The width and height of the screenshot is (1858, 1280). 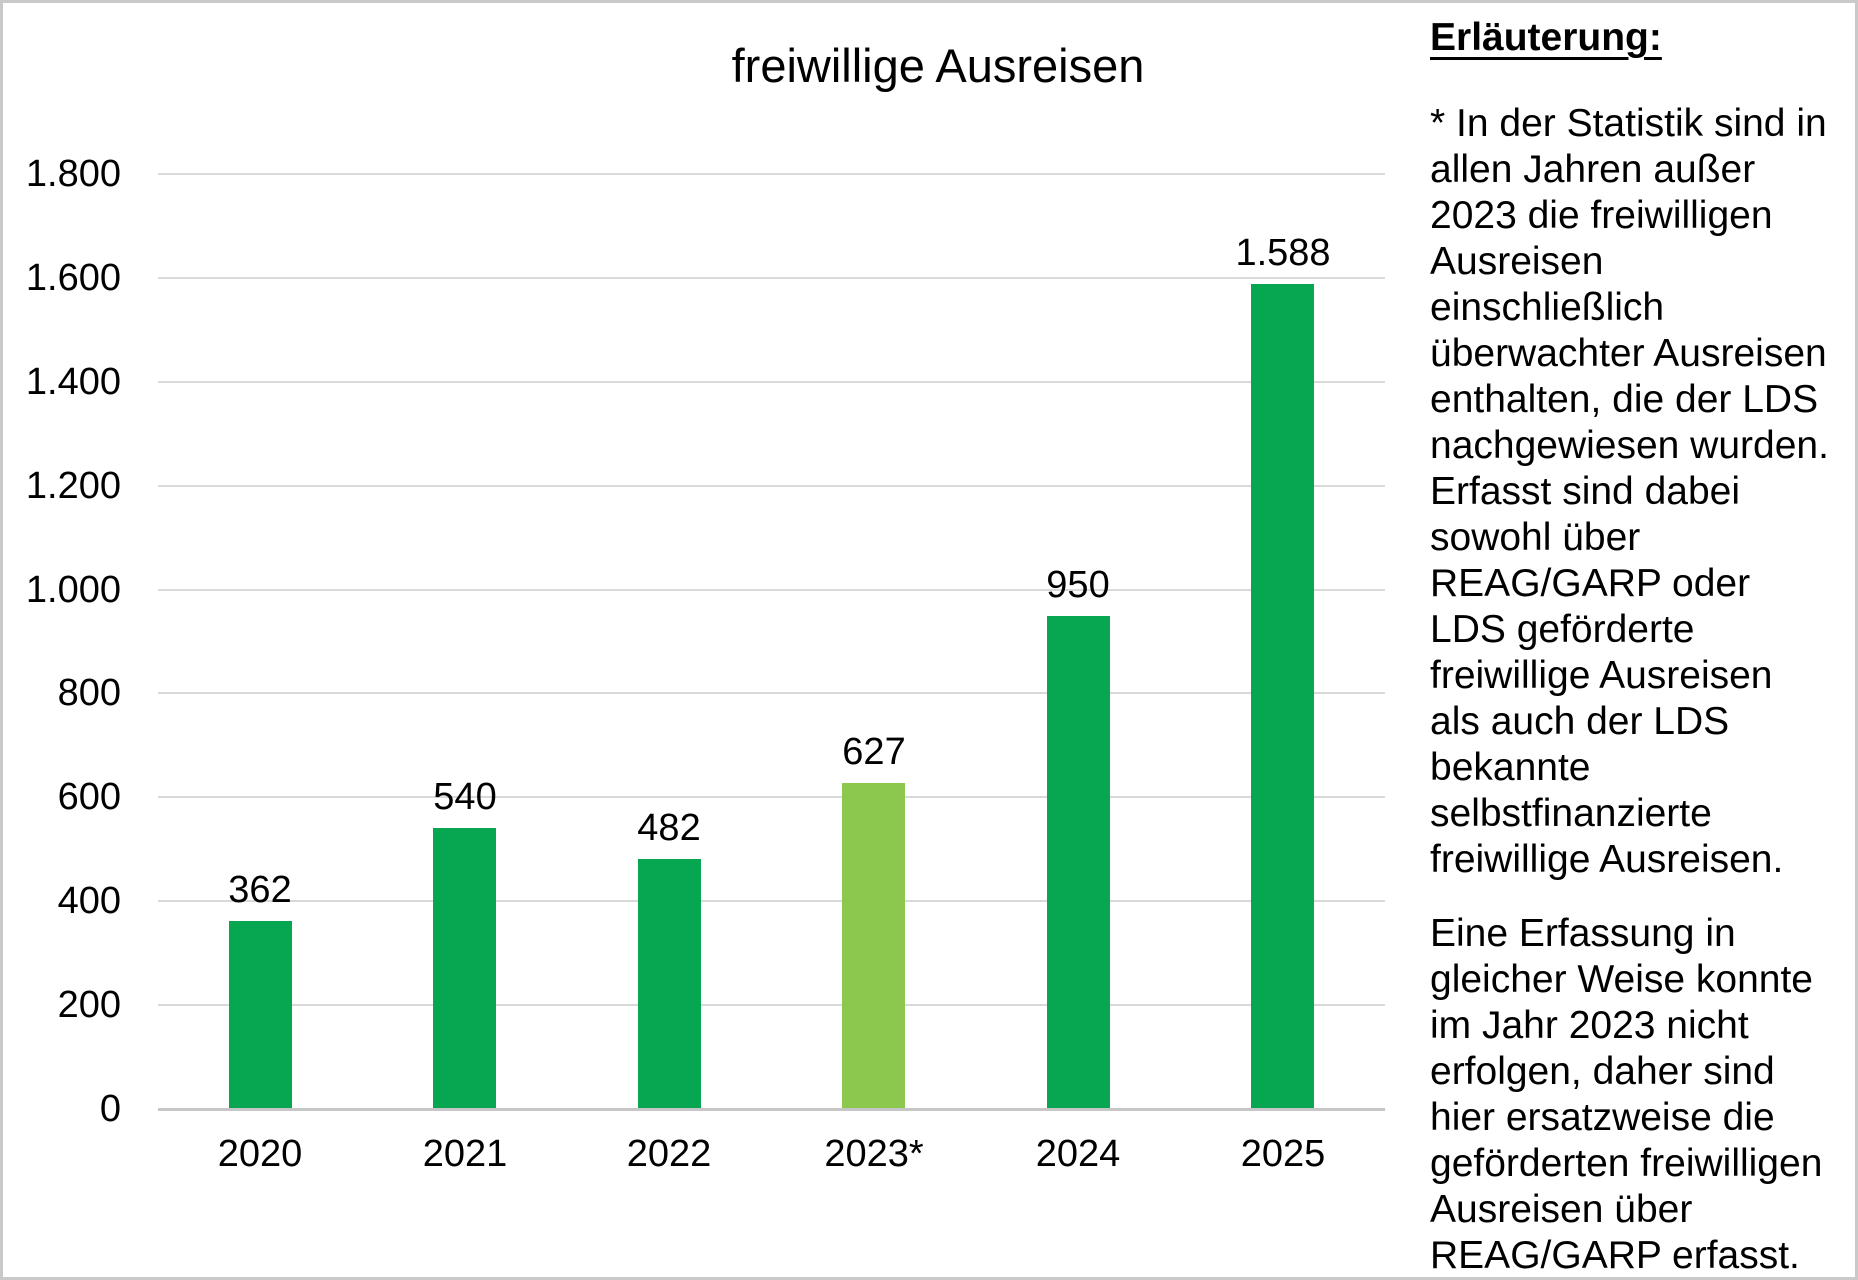 What do you see at coordinates (89, 797) in the screenshot?
I see `y-axis-tick-label: 600` at bounding box center [89, 797].